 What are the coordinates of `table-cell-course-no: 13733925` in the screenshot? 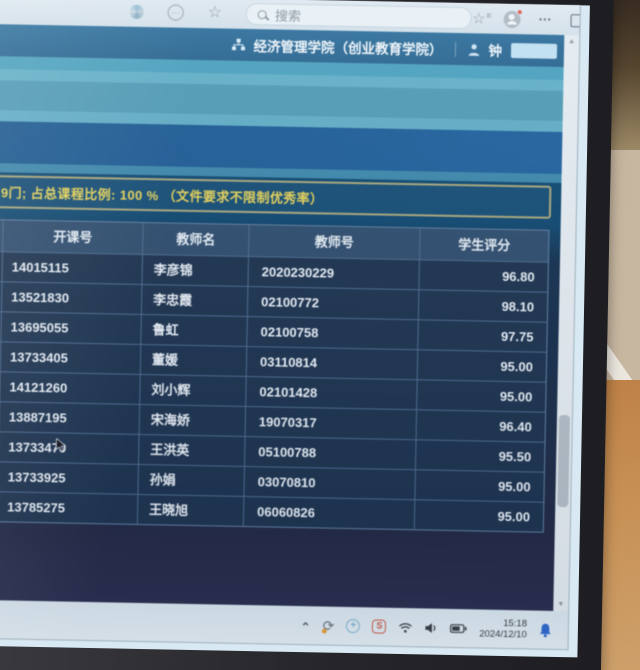 It's located at (69, 478).